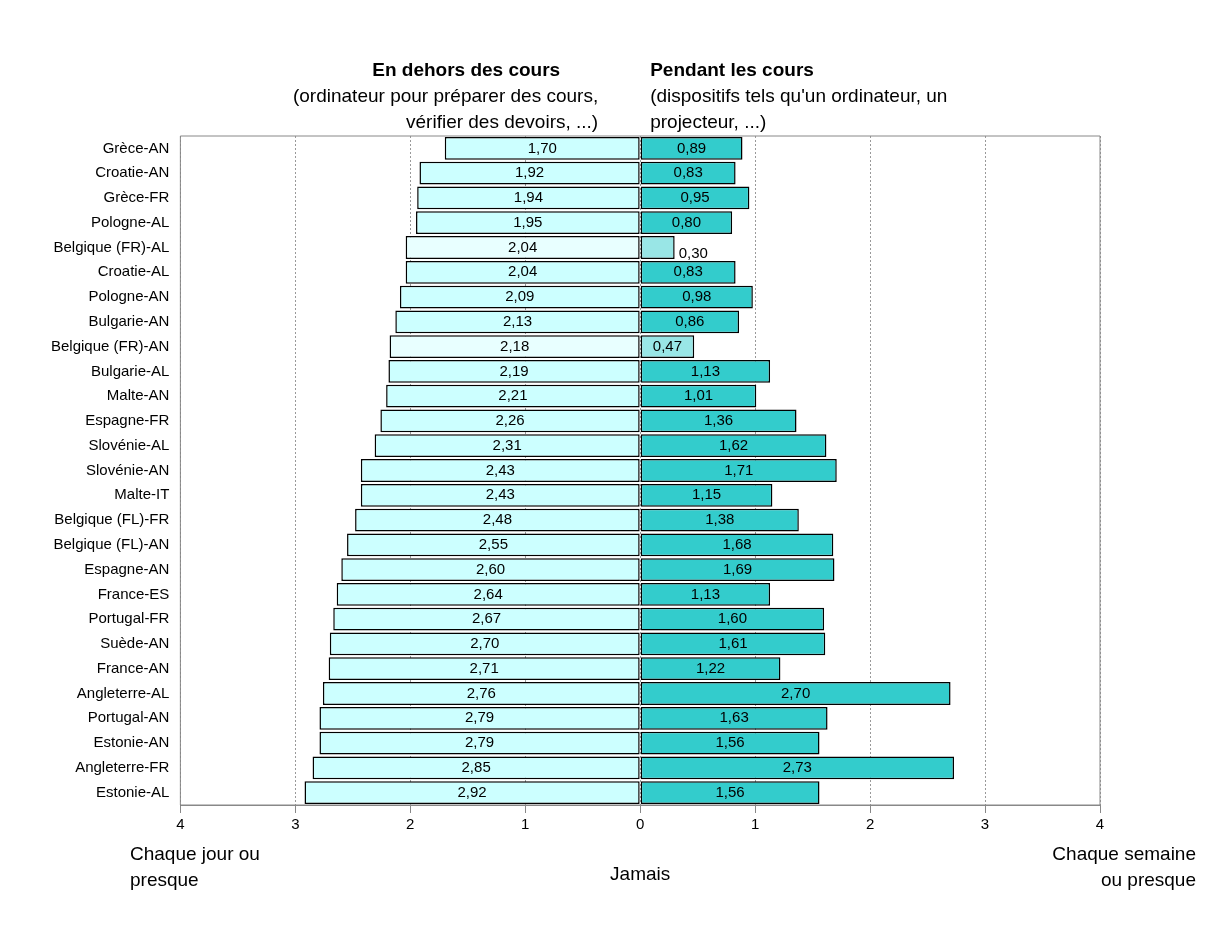 This screenshot has width=1208, height=940. Describe the element at coordinates (732, 618) in the screenshot. I see `data-label: 1,60` at that location.